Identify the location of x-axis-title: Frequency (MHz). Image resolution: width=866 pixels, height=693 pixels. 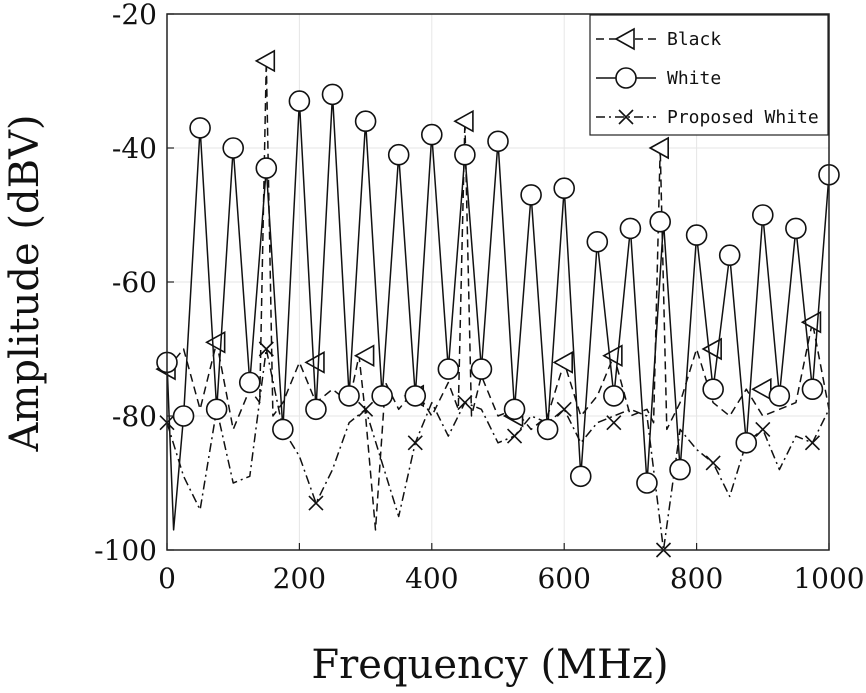
(489, 665).